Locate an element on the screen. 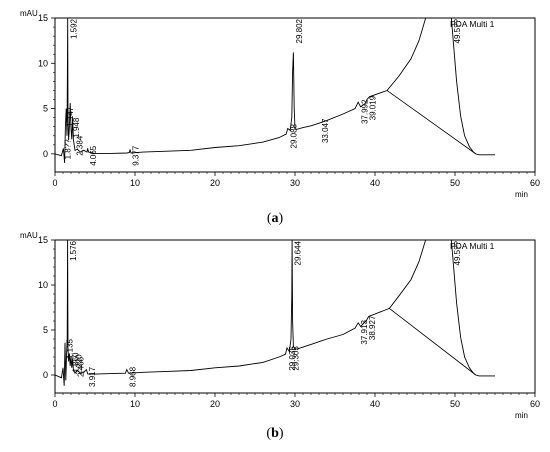 Image resolution: width=550 pixels, height=452 pixels. peak-label: 2.220 is located at coordinates (78, 364).